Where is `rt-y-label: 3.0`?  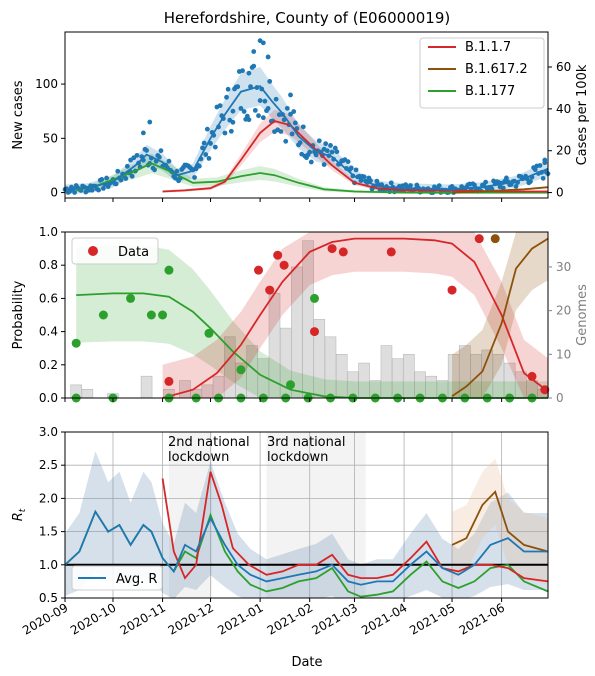
rt-y-label: 3.0 is located at coordinates (48, 432).